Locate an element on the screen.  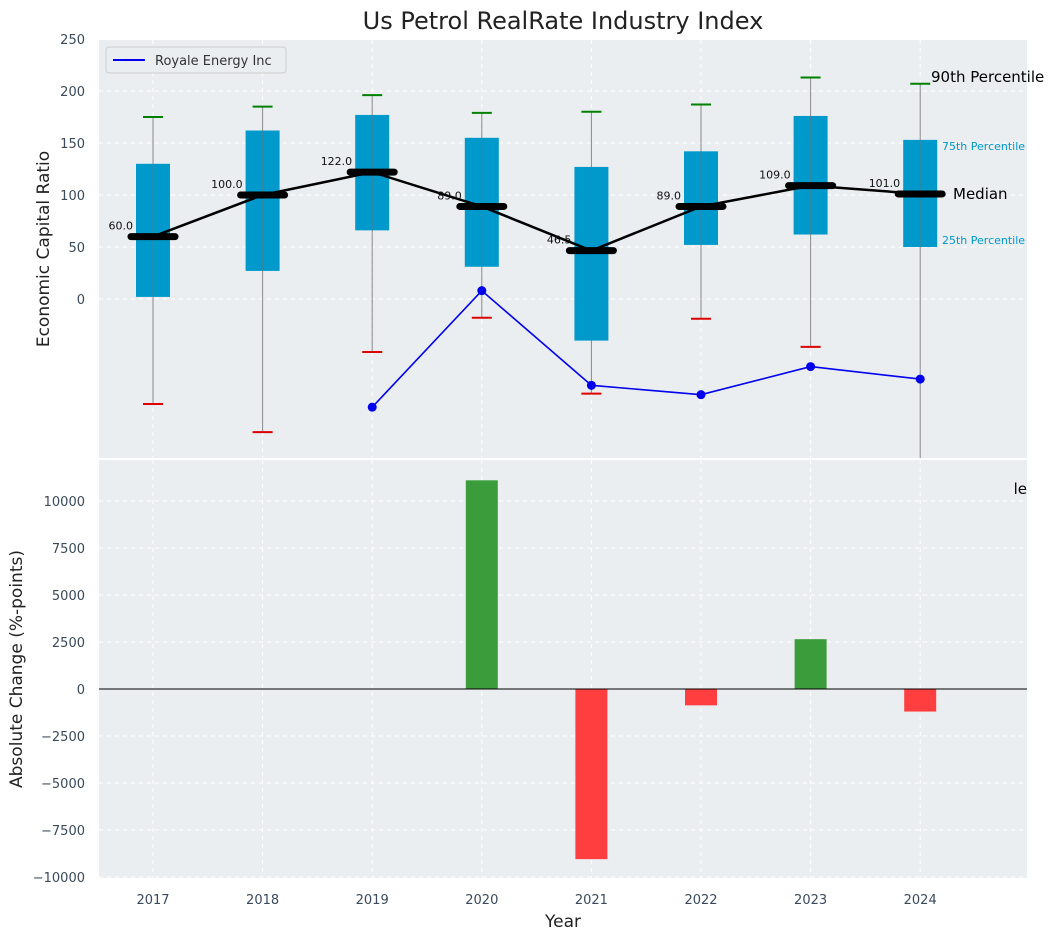
top-y-tick-label: 200 is located at coordinates (72, 92).